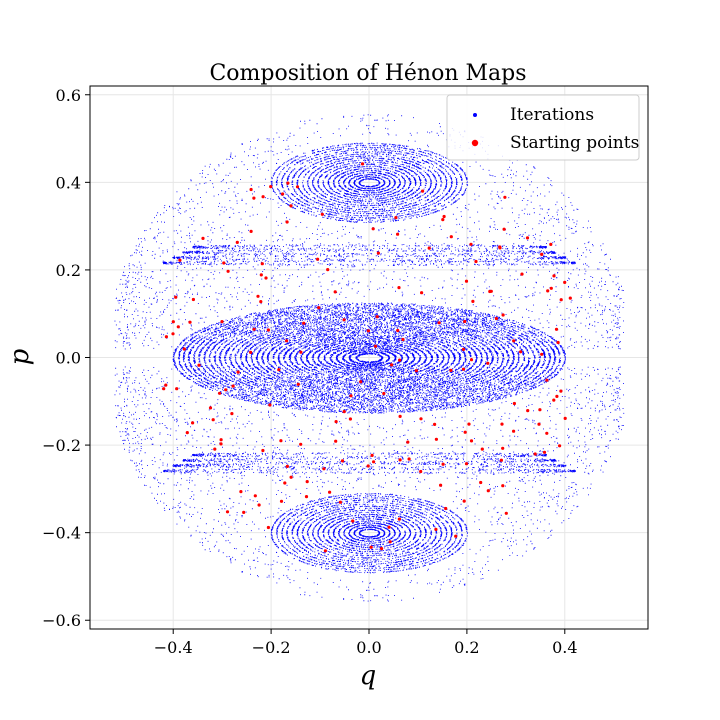  Describe the element at coordinates (68, 270) in the screenshot. I see `y-tick-label: 0.2` at that location.